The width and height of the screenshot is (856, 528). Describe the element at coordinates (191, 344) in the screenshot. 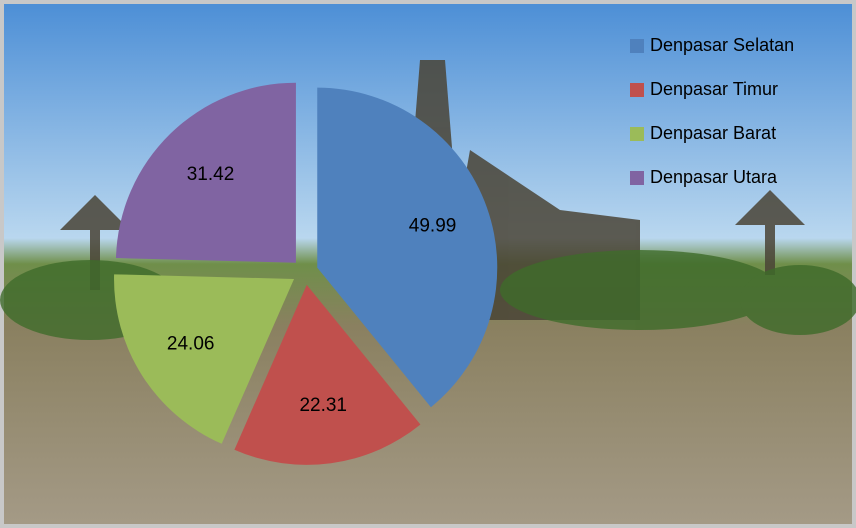

I see `data-label: 24.06` at that location.